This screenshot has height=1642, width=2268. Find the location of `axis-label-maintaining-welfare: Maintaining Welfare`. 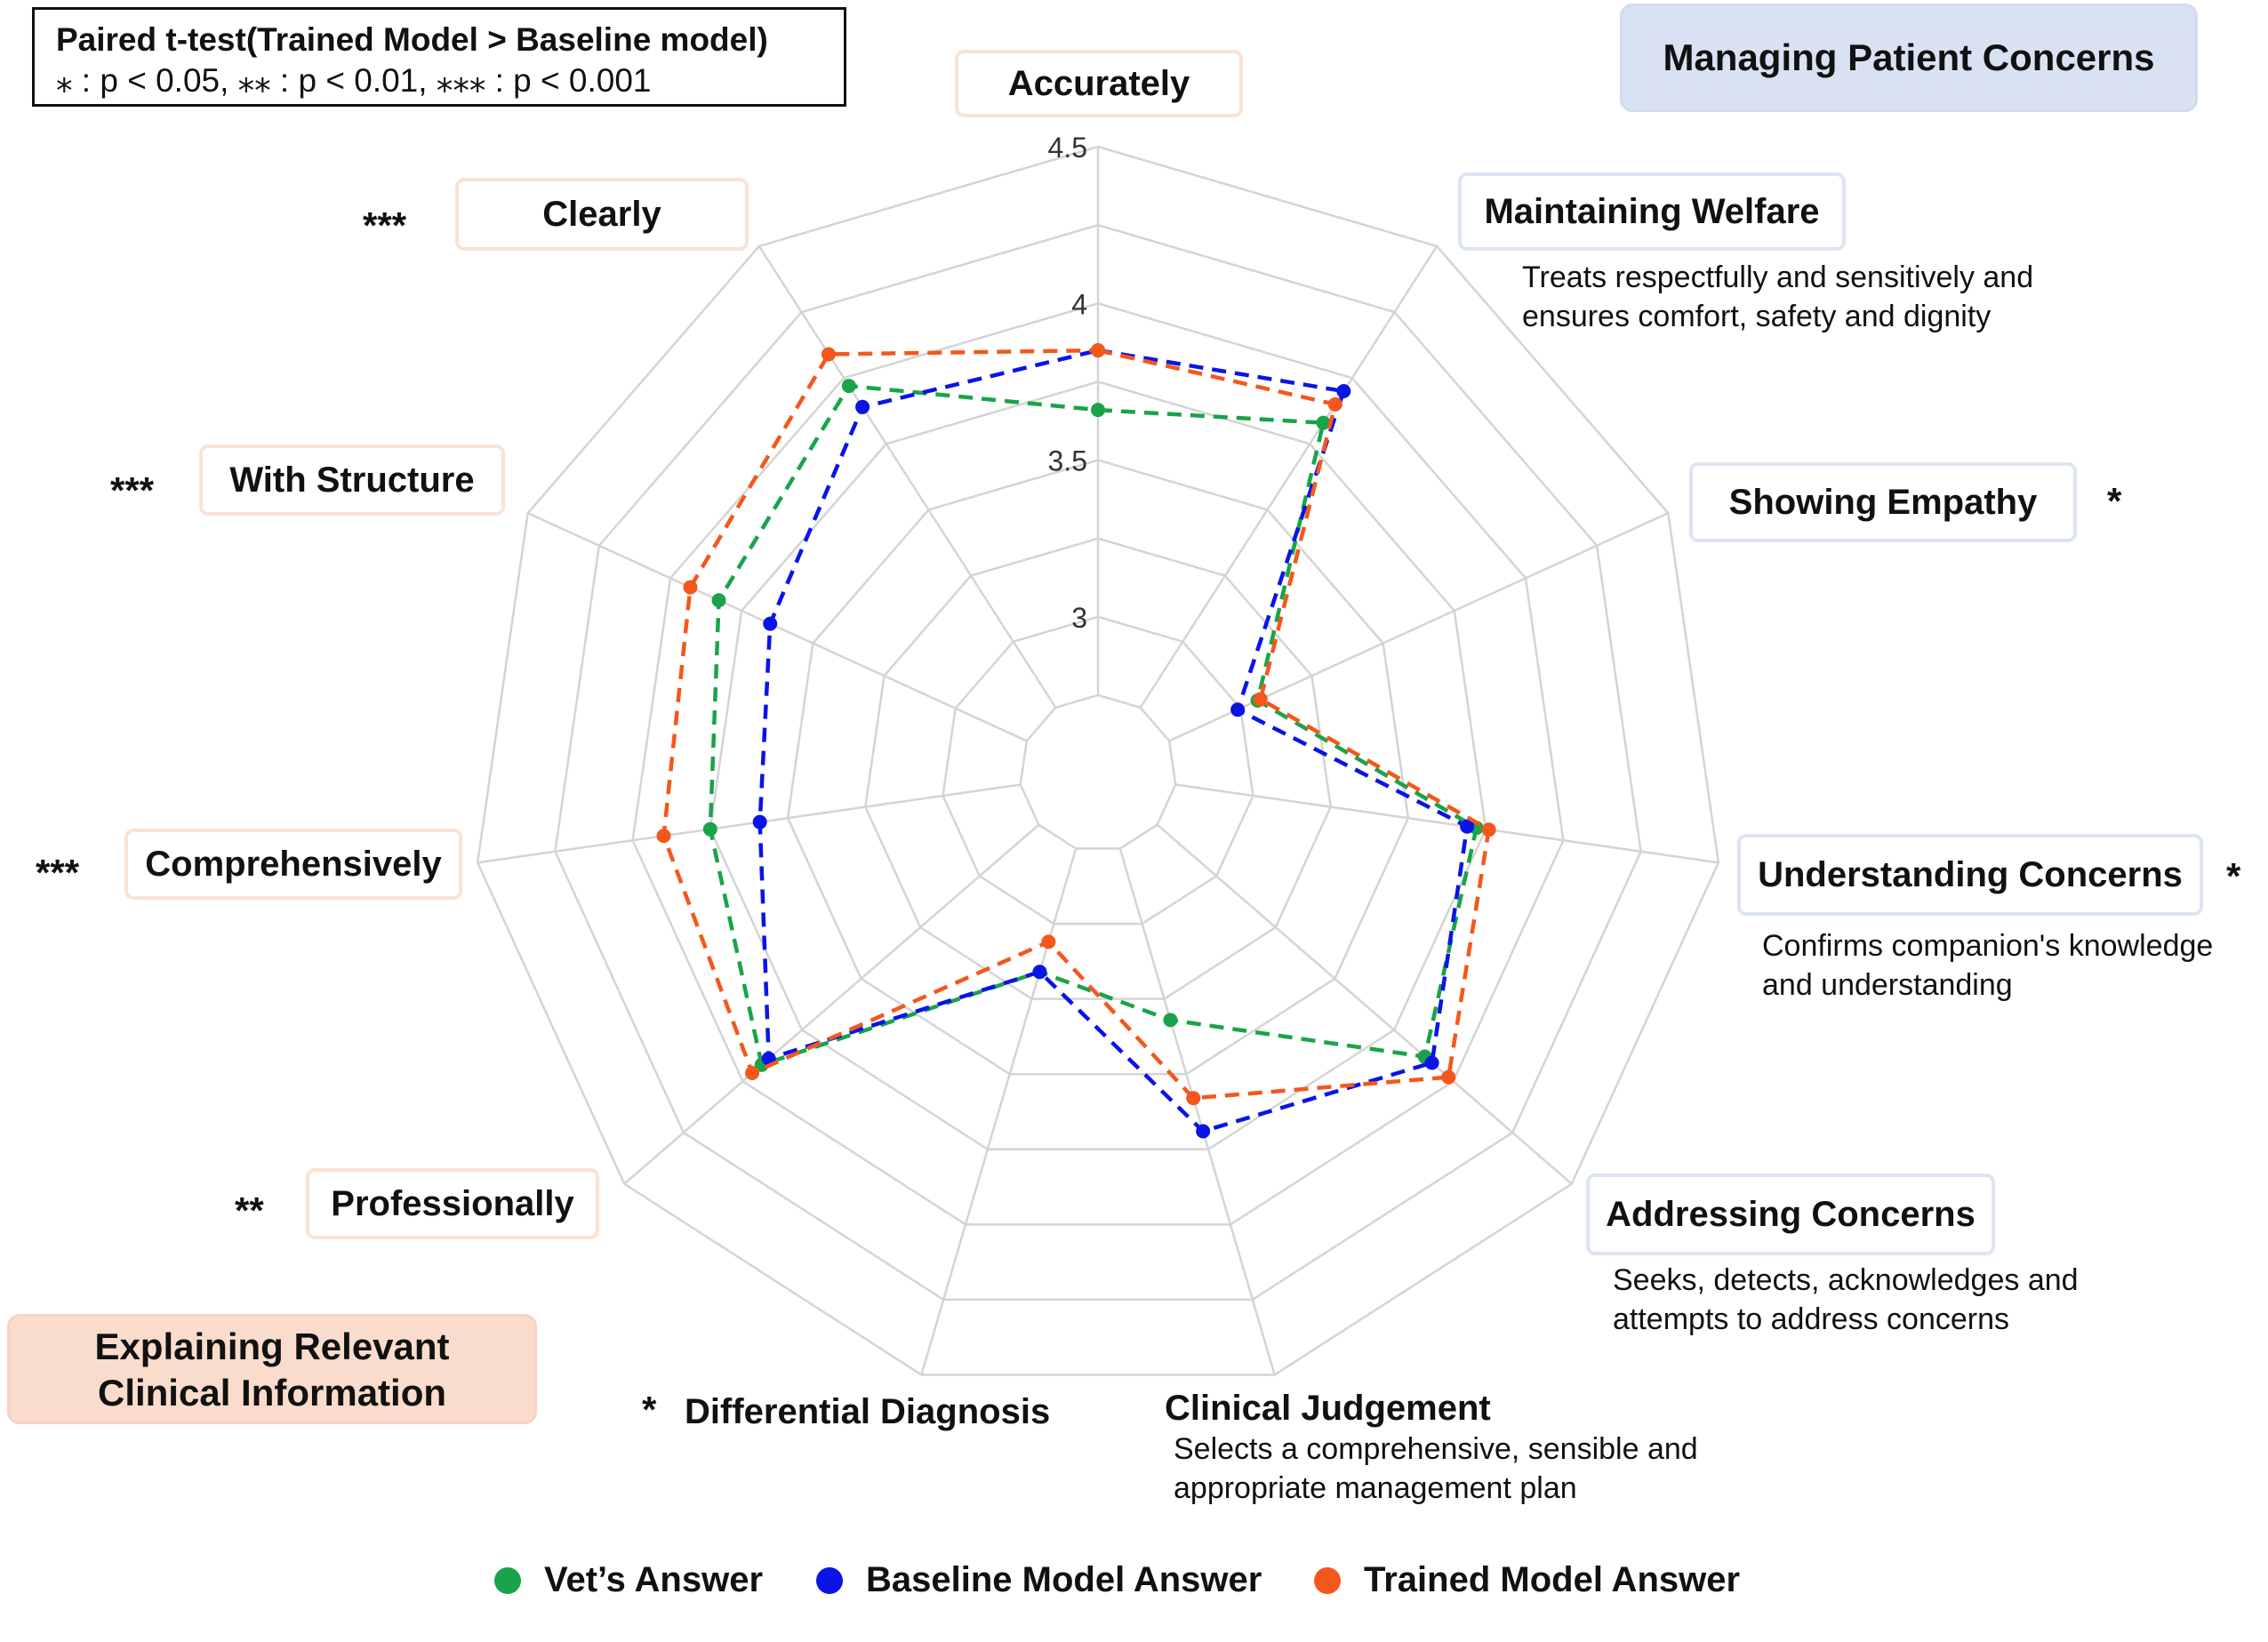

axis-label-maintaining-welfare: Maintaining Welfare is located at coordinates (1652, 211).